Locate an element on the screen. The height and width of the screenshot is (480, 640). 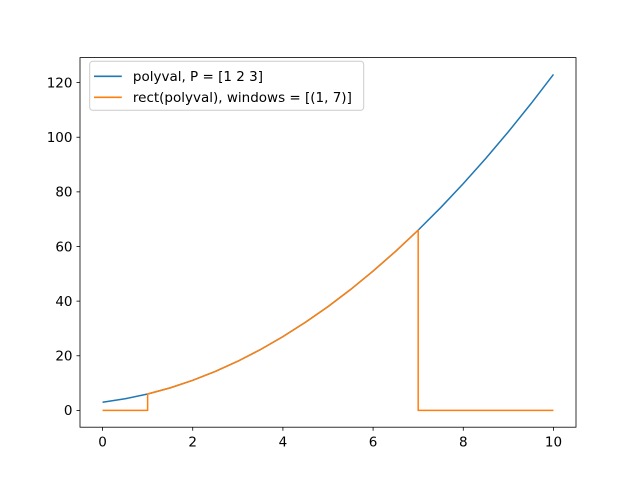
y-tick-label: 0 is located at coordinates (68, 411).